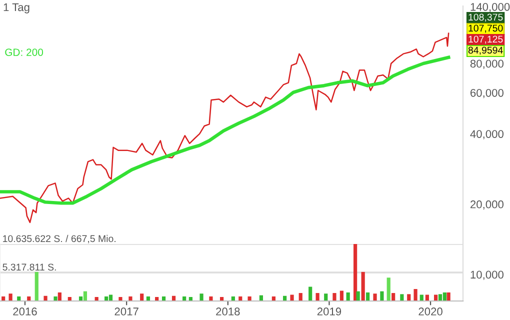 This screenshot has width=510, height=320. I want to click on x-tick-label: 2019, so click(329, 312).